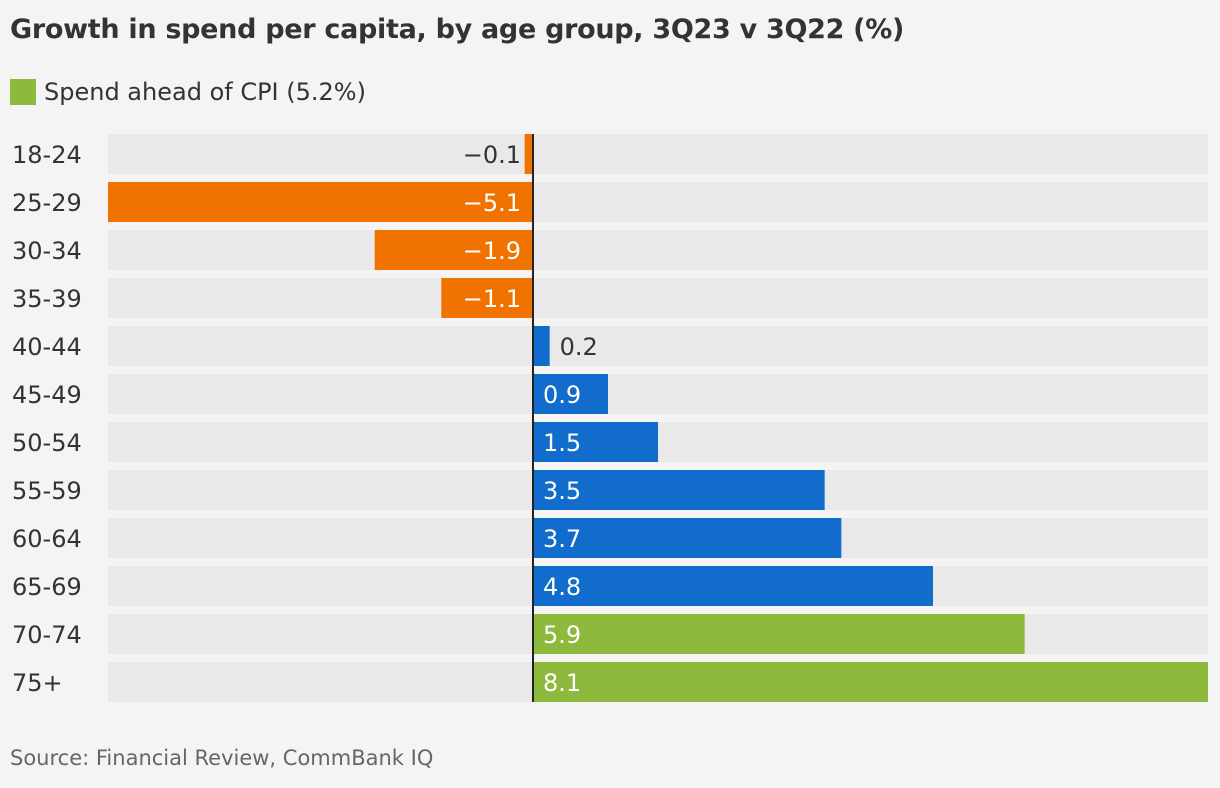  What do you see at coordinates (579, 347) in the screenshot?
I see `value-label: 0.2` at bounding box center [579, 347].